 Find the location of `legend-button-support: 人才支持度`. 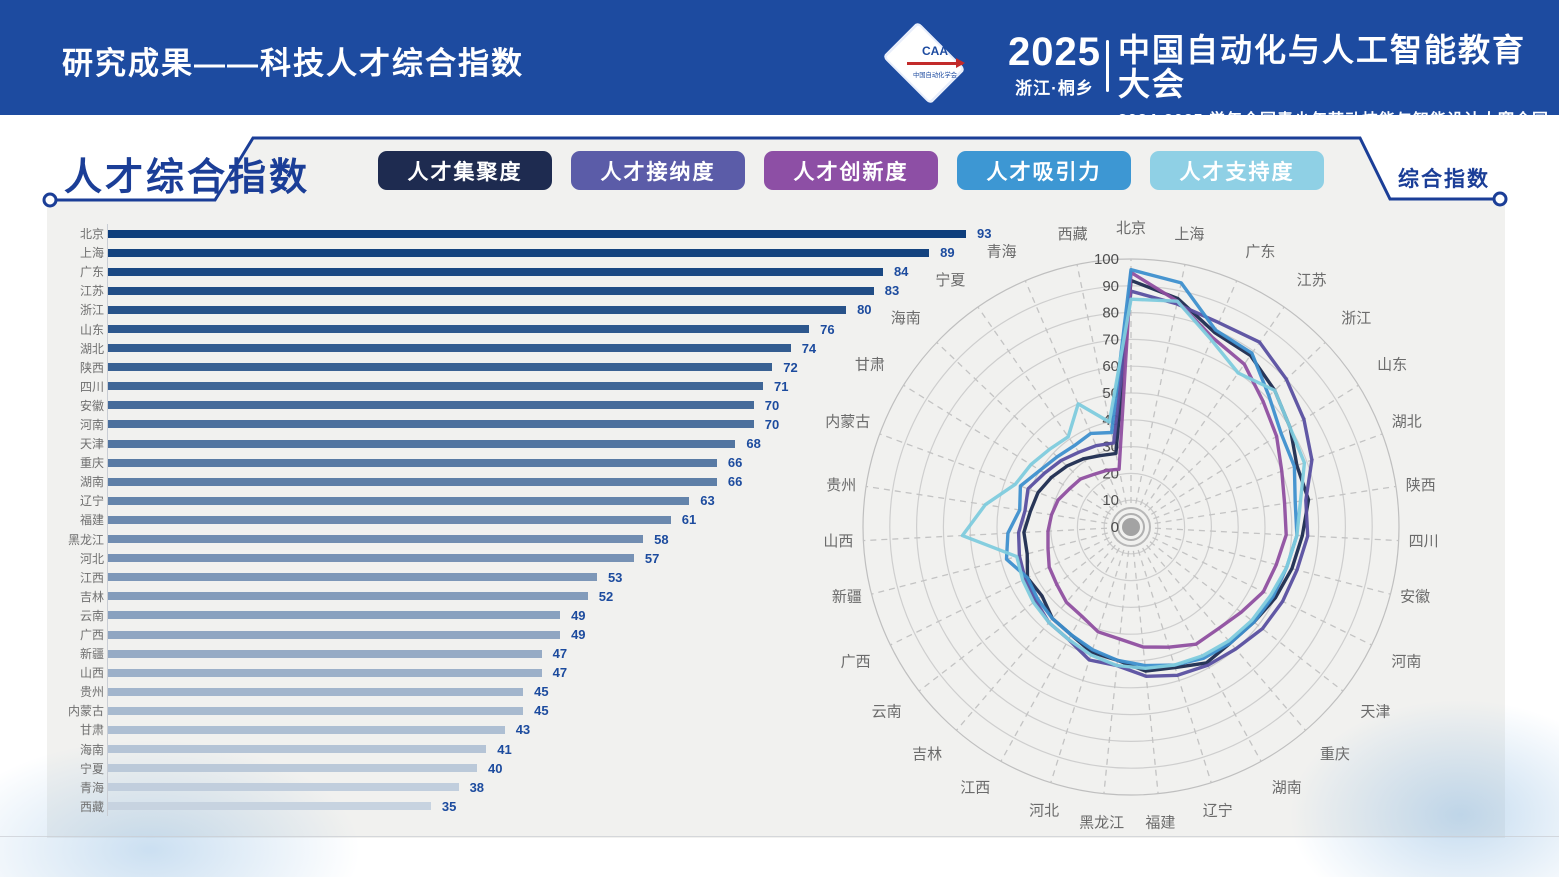

legend-button-support: 人才支持度 is located at coordinates (1237, 170).